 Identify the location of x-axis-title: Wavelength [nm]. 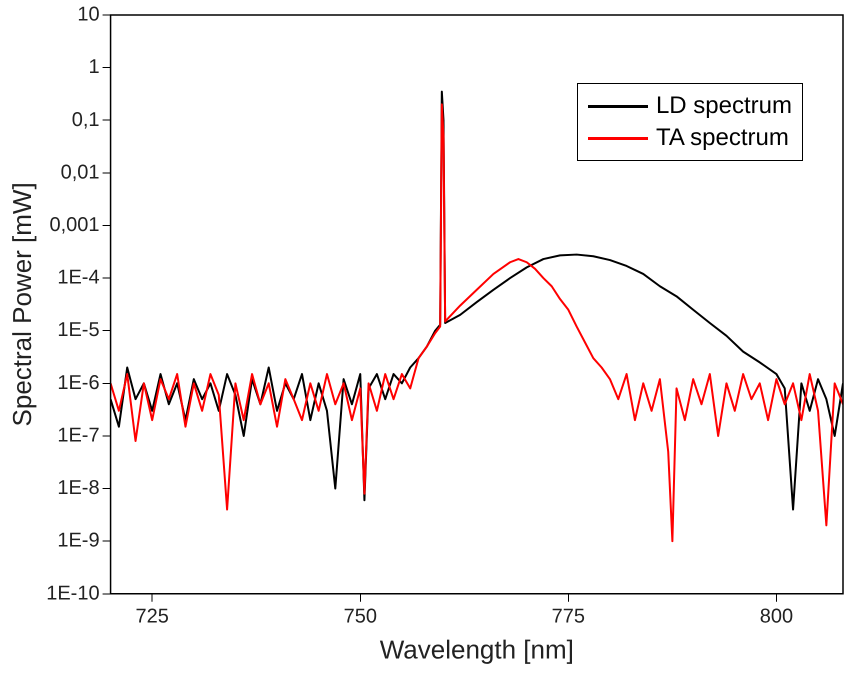
(477, 649).